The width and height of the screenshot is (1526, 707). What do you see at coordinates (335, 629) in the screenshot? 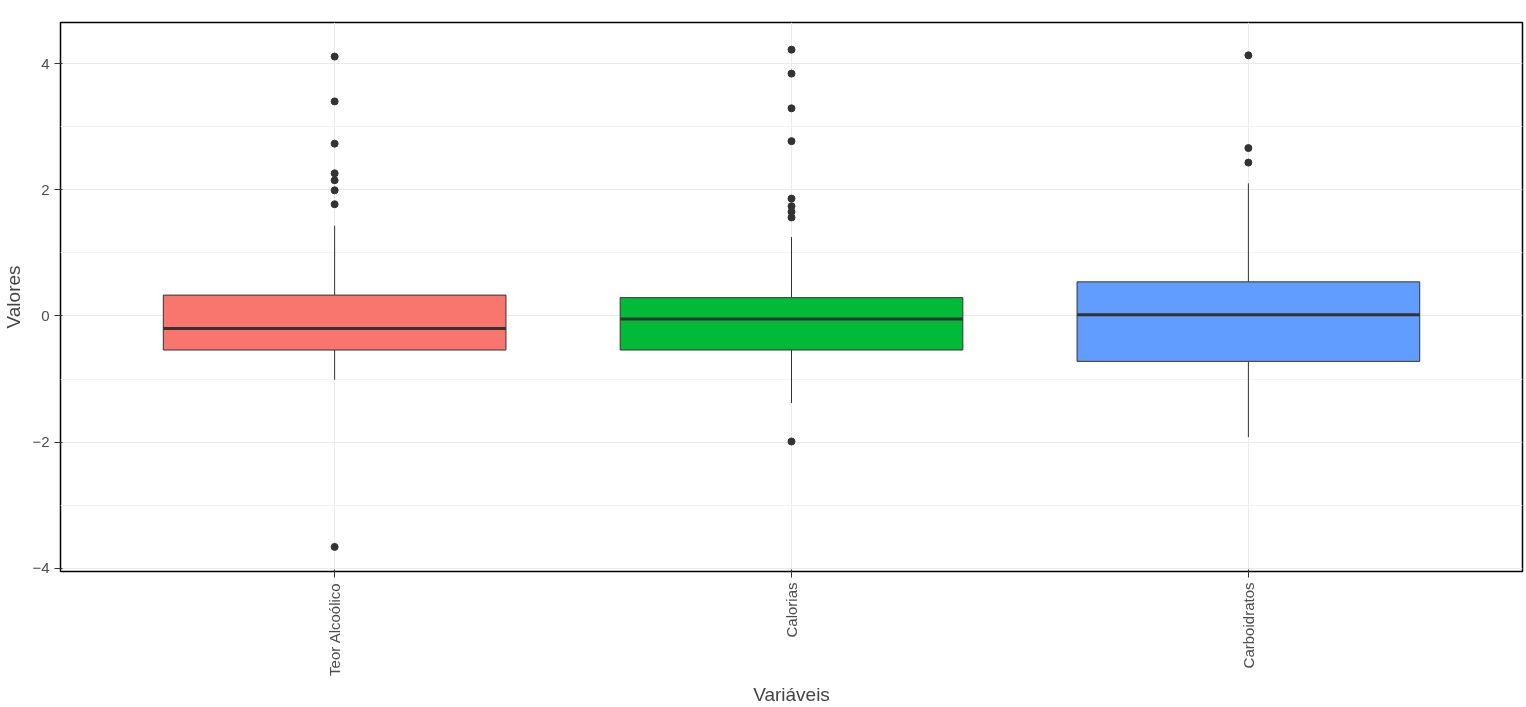
I see `x-tick-label: Teor Alcoólico` at bounding box center [335, 629].